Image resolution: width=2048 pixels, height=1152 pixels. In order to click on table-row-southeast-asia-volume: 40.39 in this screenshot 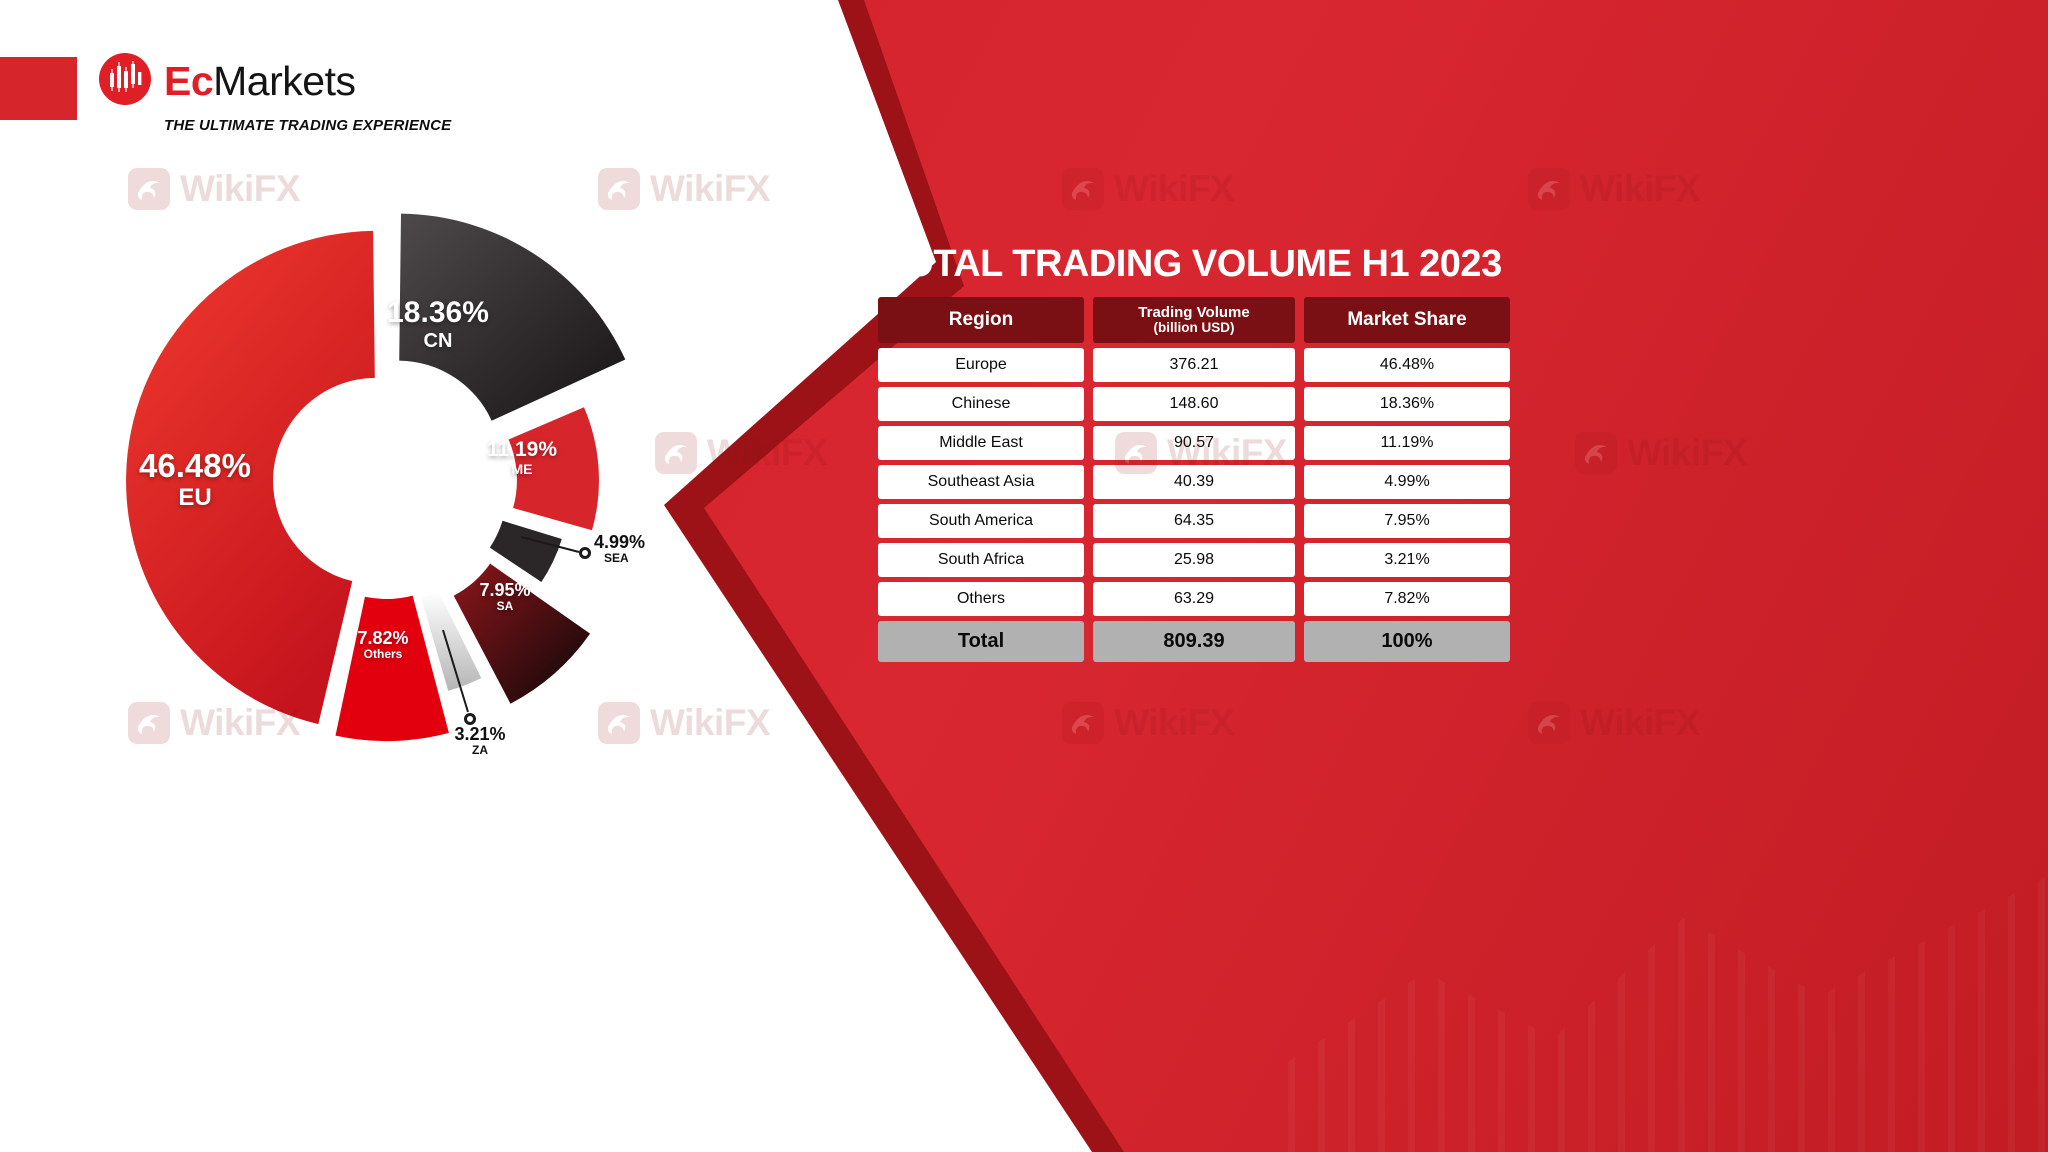, I will do `click(1194, 482)`.